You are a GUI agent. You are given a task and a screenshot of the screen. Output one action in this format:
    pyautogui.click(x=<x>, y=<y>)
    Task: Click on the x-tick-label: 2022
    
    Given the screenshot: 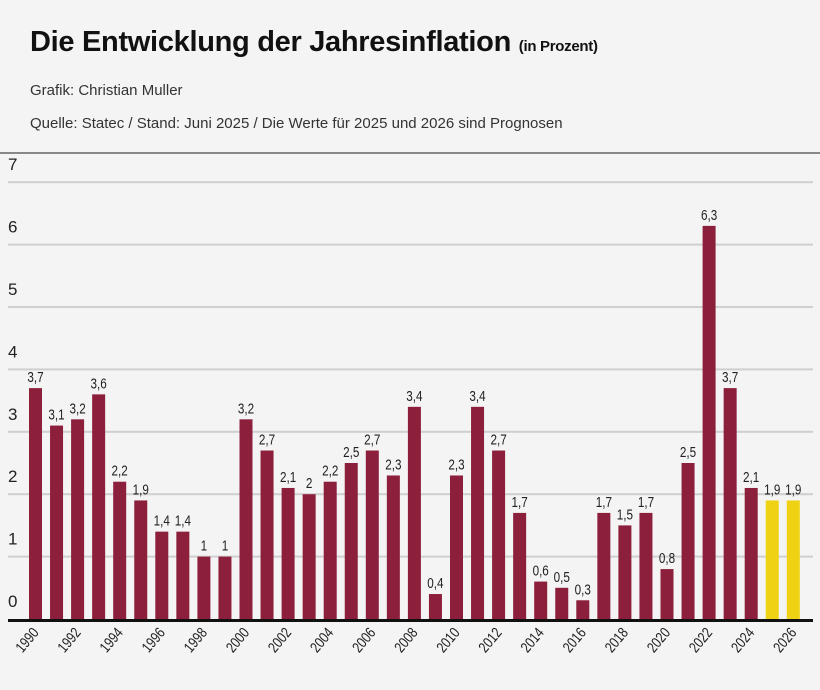 What is the action you would take?
    pyautogui.click(x=701, y=639)
    